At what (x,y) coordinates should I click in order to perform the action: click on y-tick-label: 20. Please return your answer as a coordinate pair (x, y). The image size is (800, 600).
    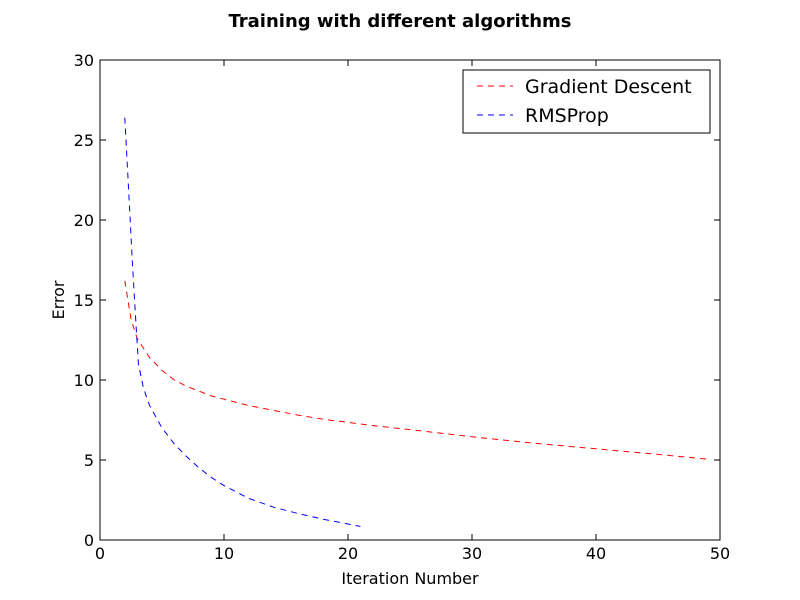
    Looking at the image, I should click on (84, 220).